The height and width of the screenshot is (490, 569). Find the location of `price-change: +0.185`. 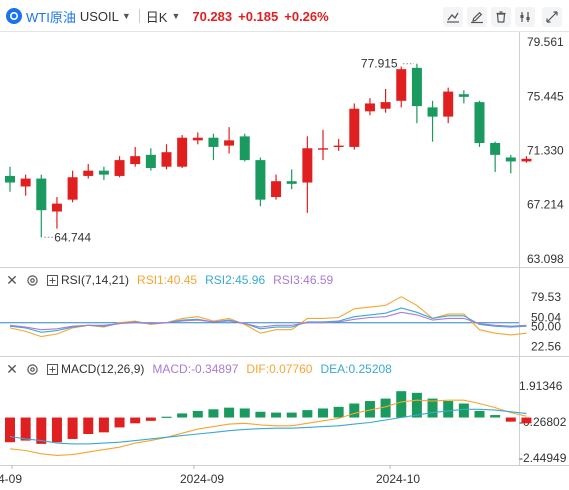

price-change: +0.185 is located at coordinates (258, 16).